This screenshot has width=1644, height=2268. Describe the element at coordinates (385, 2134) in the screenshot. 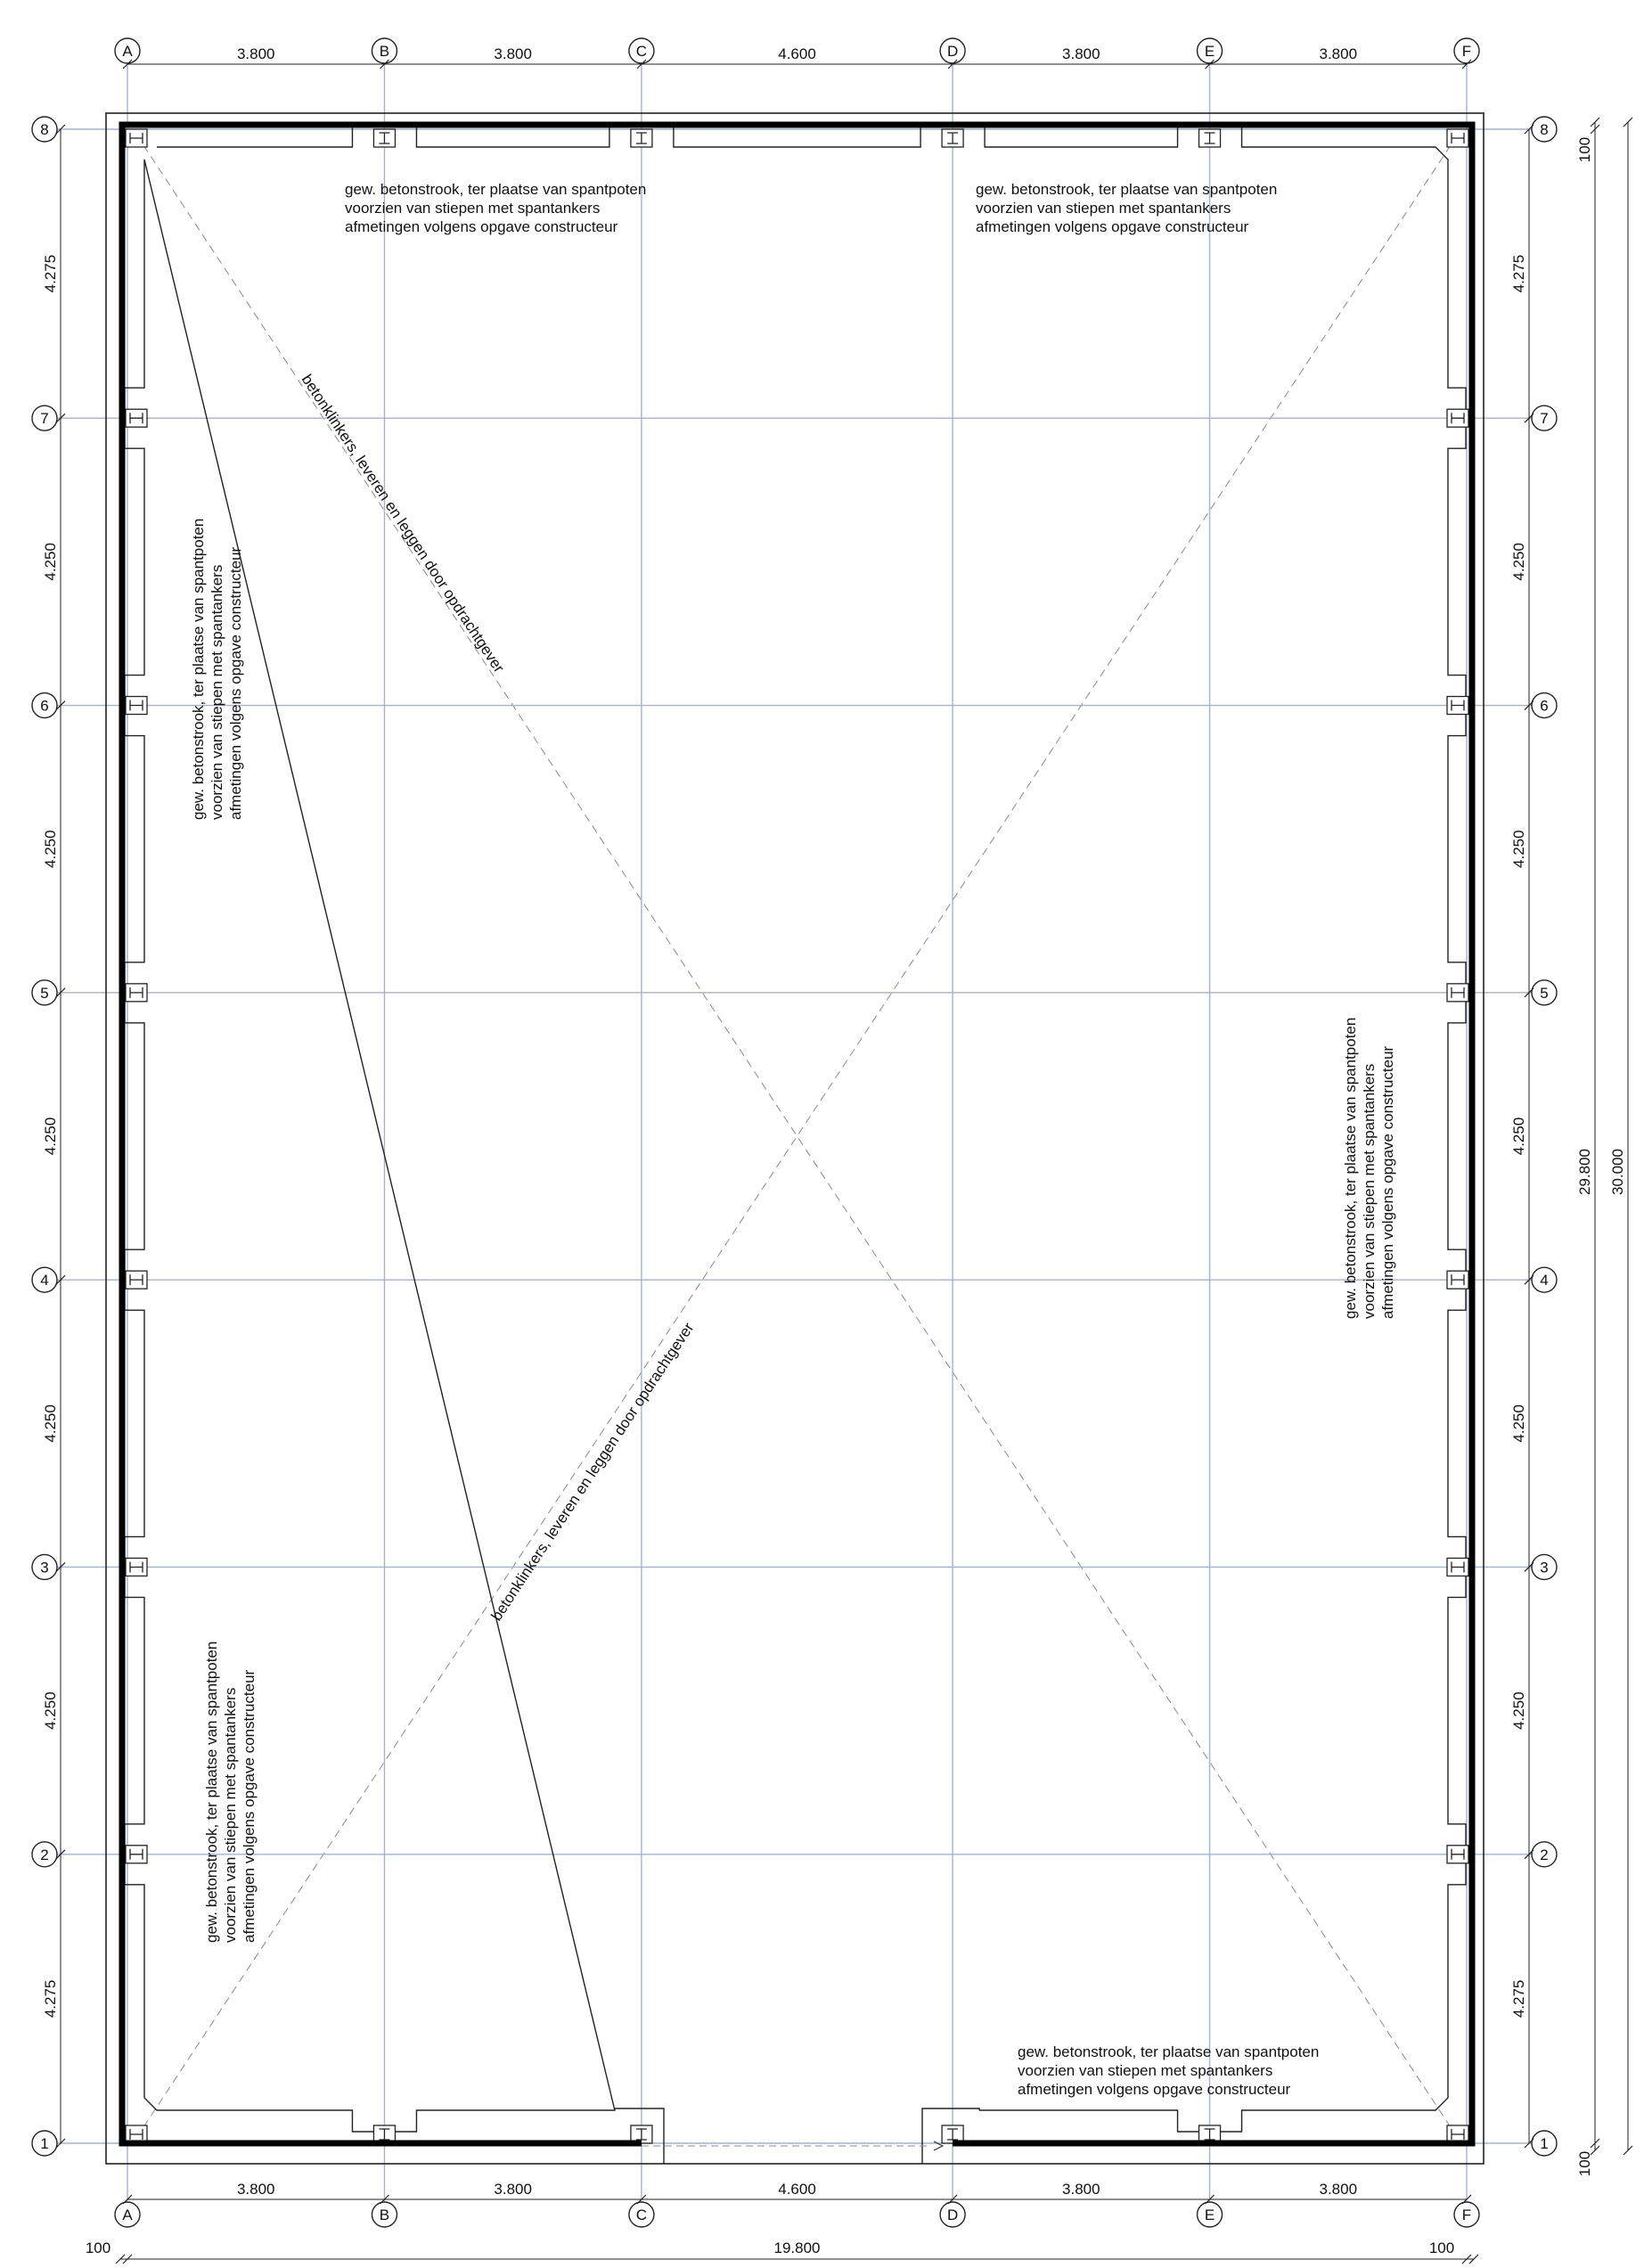

I see `column-pad-B1-profile` at that location.